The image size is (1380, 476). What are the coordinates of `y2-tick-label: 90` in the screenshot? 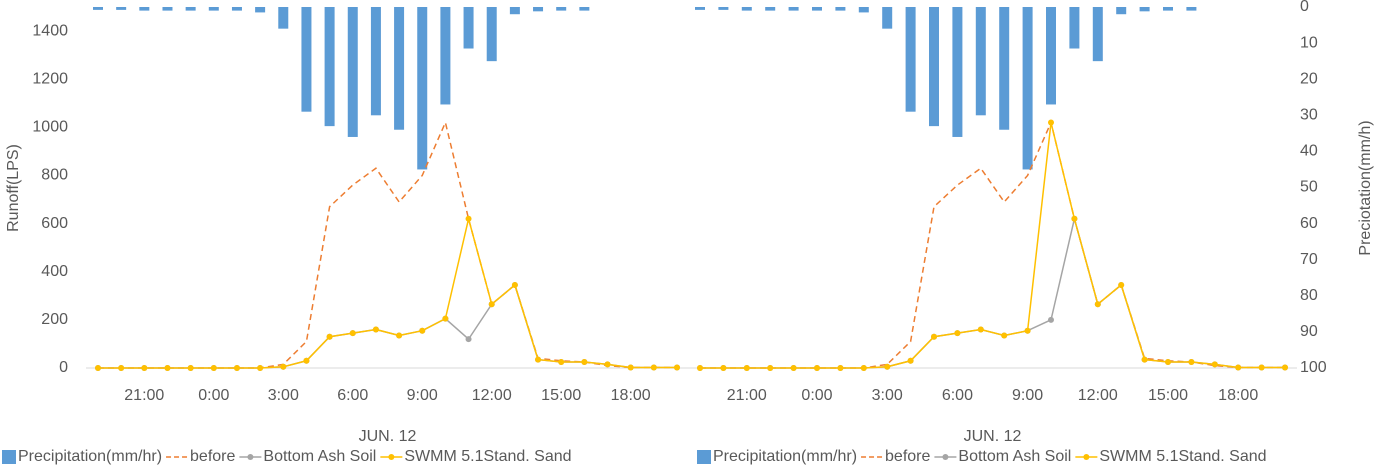 It's located at (1309, 331).